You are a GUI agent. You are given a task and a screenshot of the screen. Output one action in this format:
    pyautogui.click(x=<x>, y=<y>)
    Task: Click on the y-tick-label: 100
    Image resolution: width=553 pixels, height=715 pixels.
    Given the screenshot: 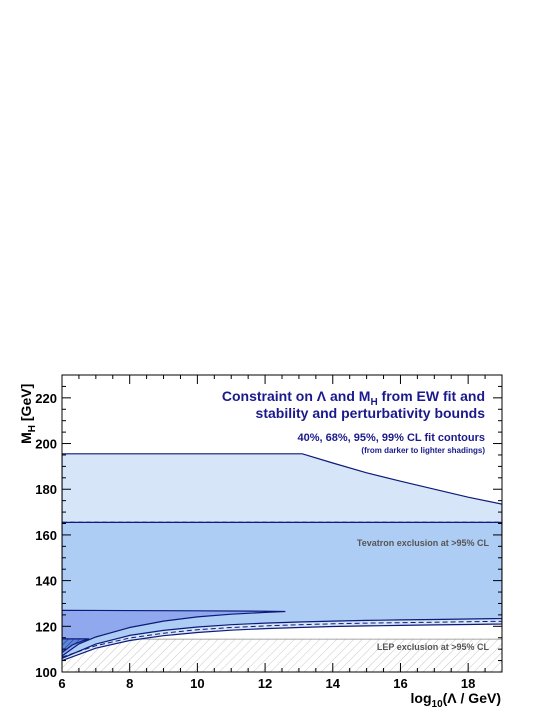 What is the action you would take?
    pyautogui.click(x=46, y=672)
    